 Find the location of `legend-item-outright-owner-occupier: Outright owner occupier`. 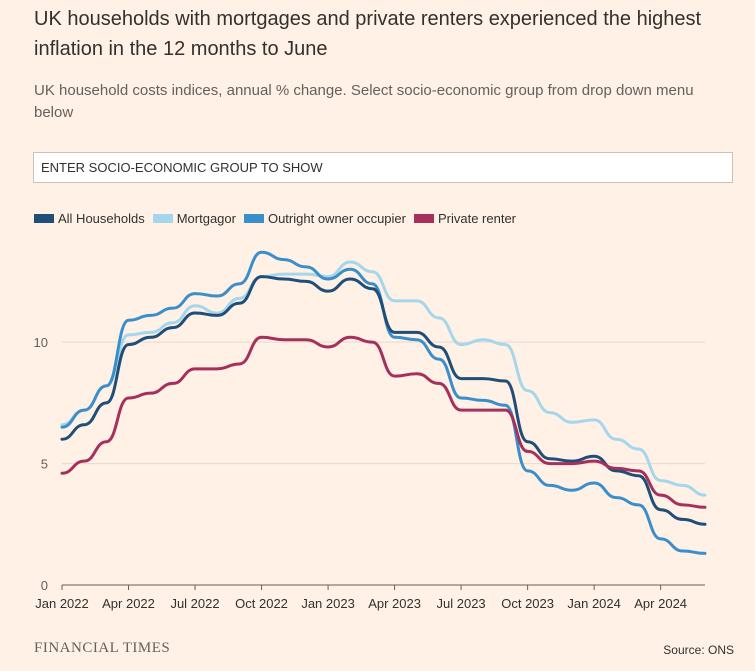

legend-item-outright-owner-occupier: Outright owner occupier is located at coordinates (324, 218).